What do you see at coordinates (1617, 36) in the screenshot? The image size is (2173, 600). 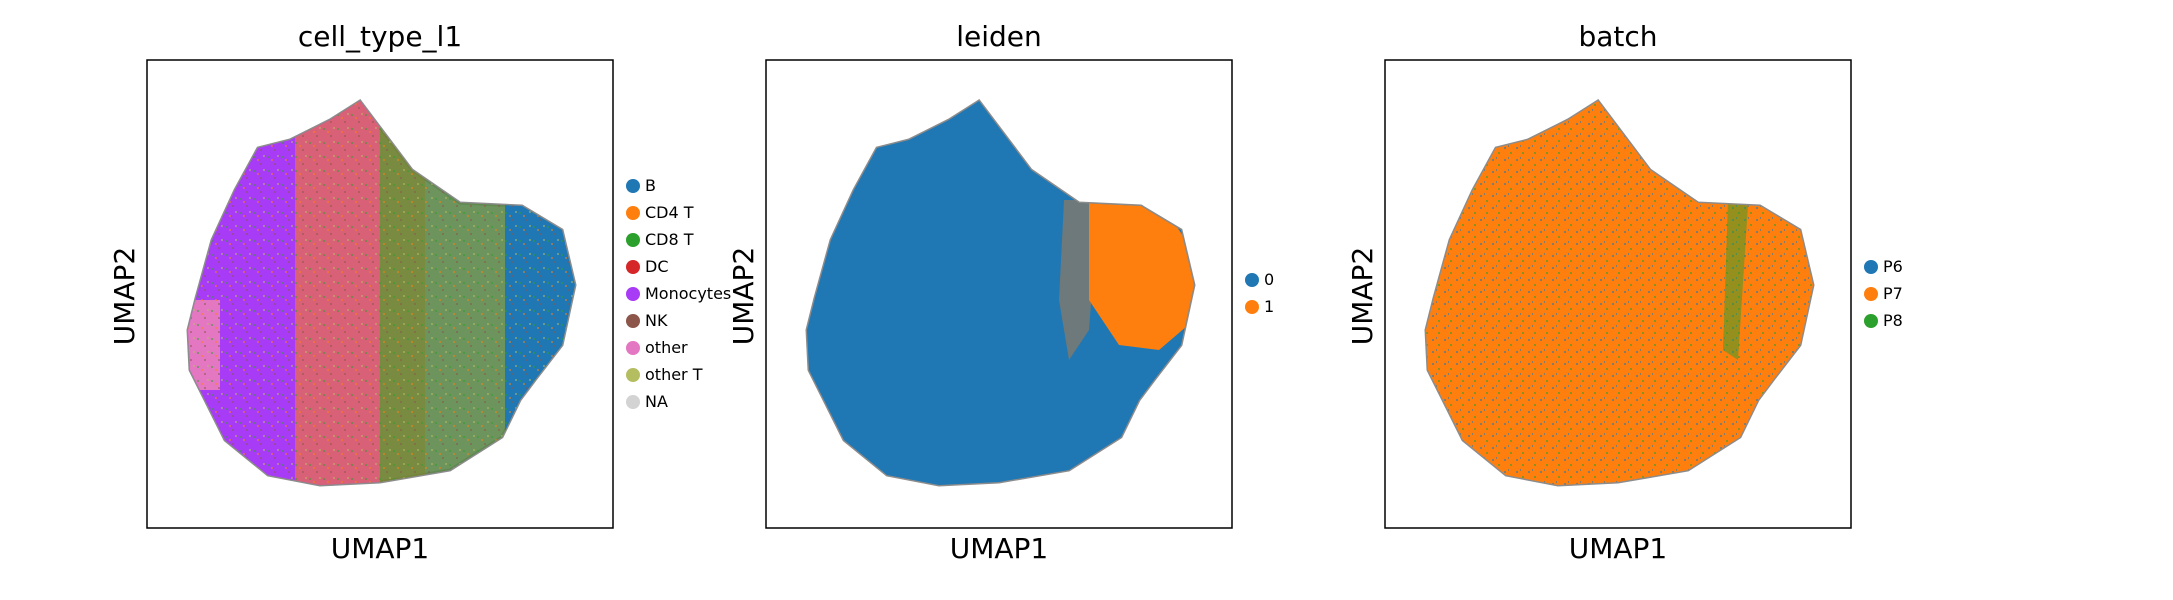 I see `panel-title: batch` at bounding box center [1617, 36].